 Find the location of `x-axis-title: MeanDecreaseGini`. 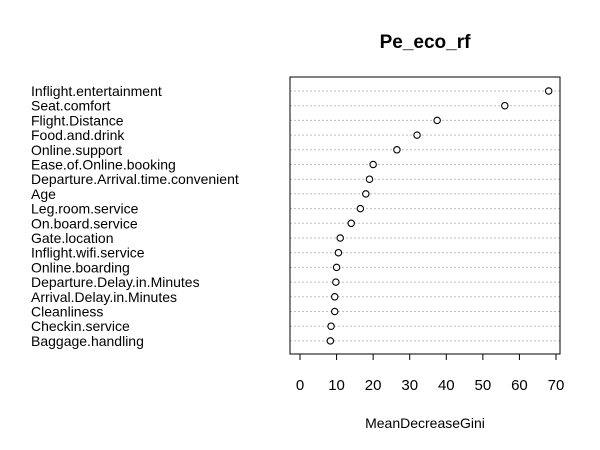

x-axis-title: MeanDecreaseGini is located at coordinates (425, 423).